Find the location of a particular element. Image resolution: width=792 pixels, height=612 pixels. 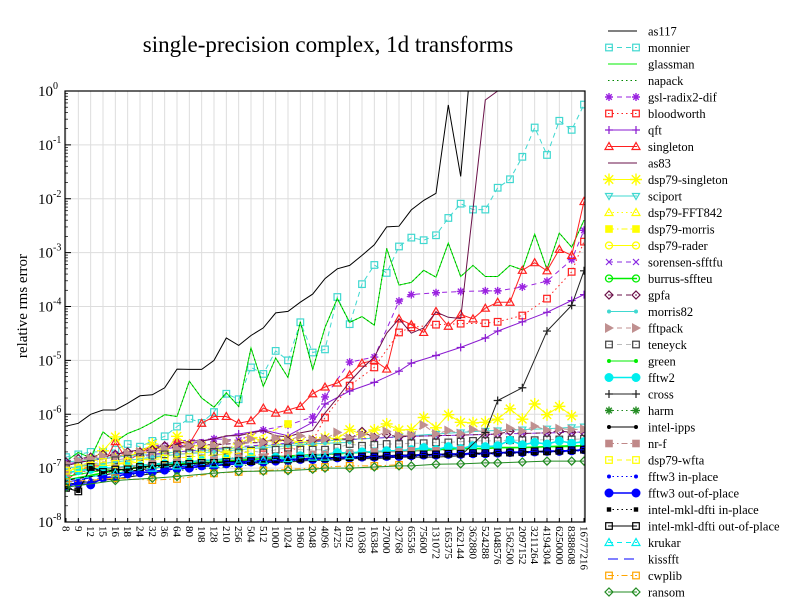

legend-item-intel-ipps: intel-ipps is located at coordinates (651, 428).